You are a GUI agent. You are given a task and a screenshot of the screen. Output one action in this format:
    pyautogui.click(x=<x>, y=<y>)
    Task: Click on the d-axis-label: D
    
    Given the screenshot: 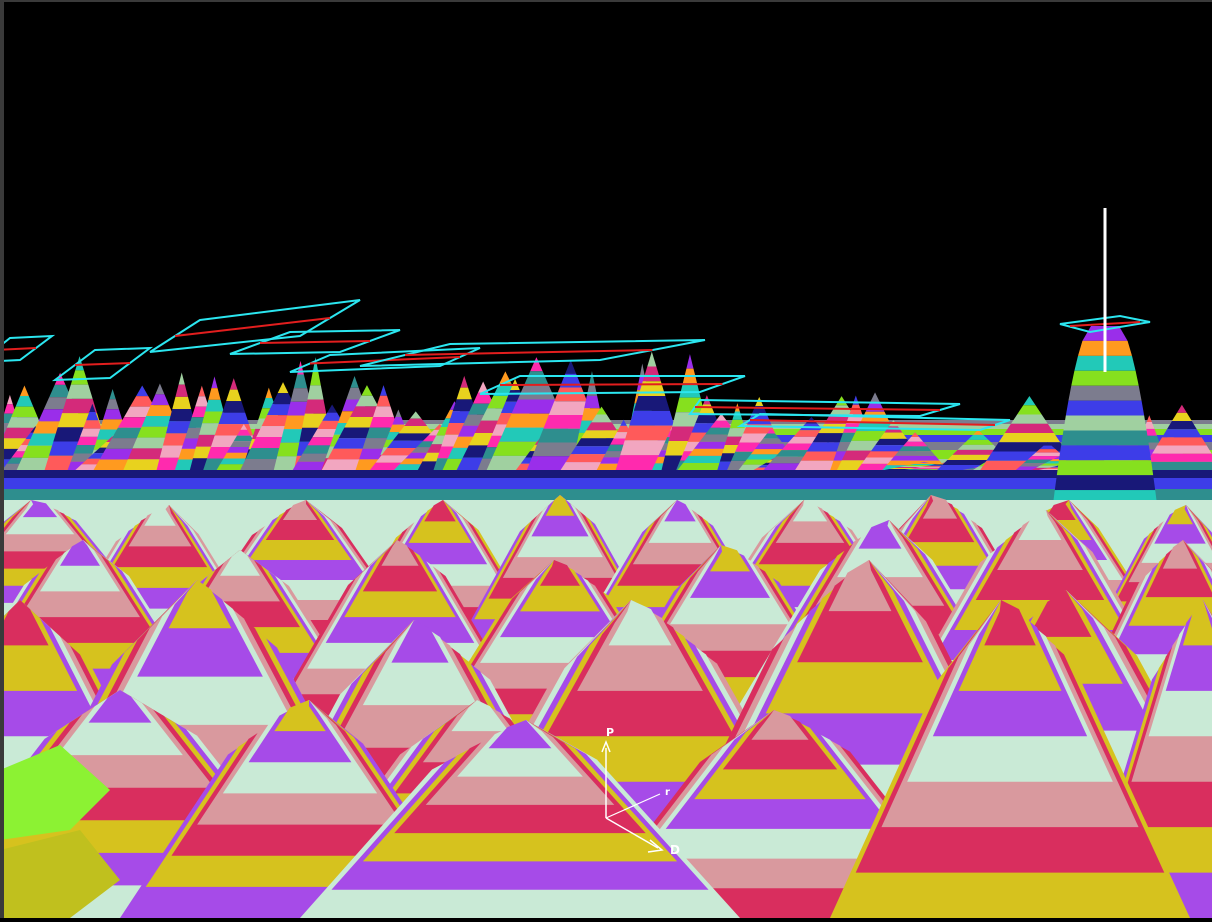 What is the action you would take?
    pyautogui.click(x=675, y=850)
    